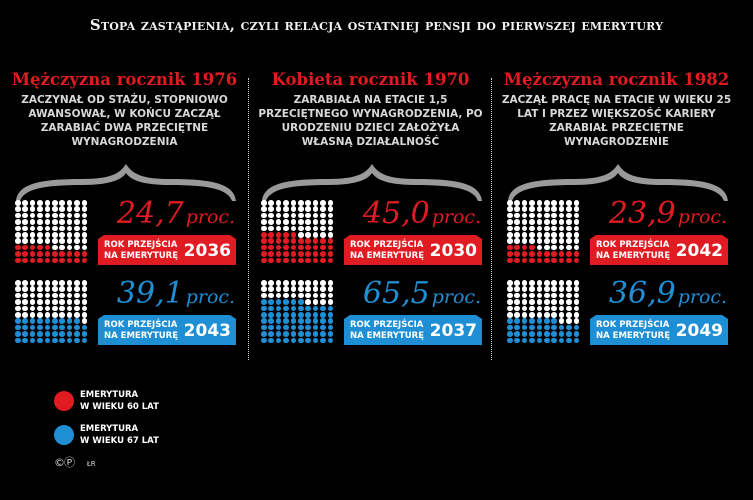 This screenshot has height=500, width=753. What do you see at coordinates (176, 213) in the screenshot?
I see `replacement-rate: 24,7 proc.` at bounding box center [176, 213].